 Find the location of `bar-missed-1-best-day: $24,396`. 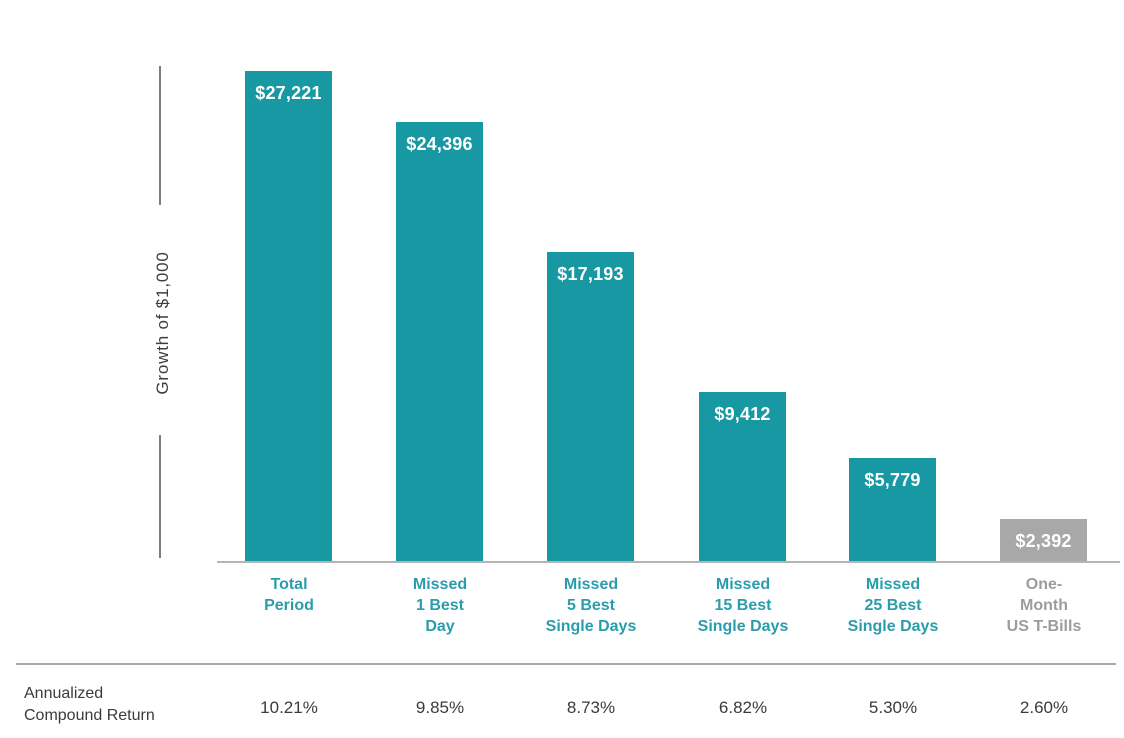

bar-missed-1-best-day: $24,396 is located at coordinates (439, 342).